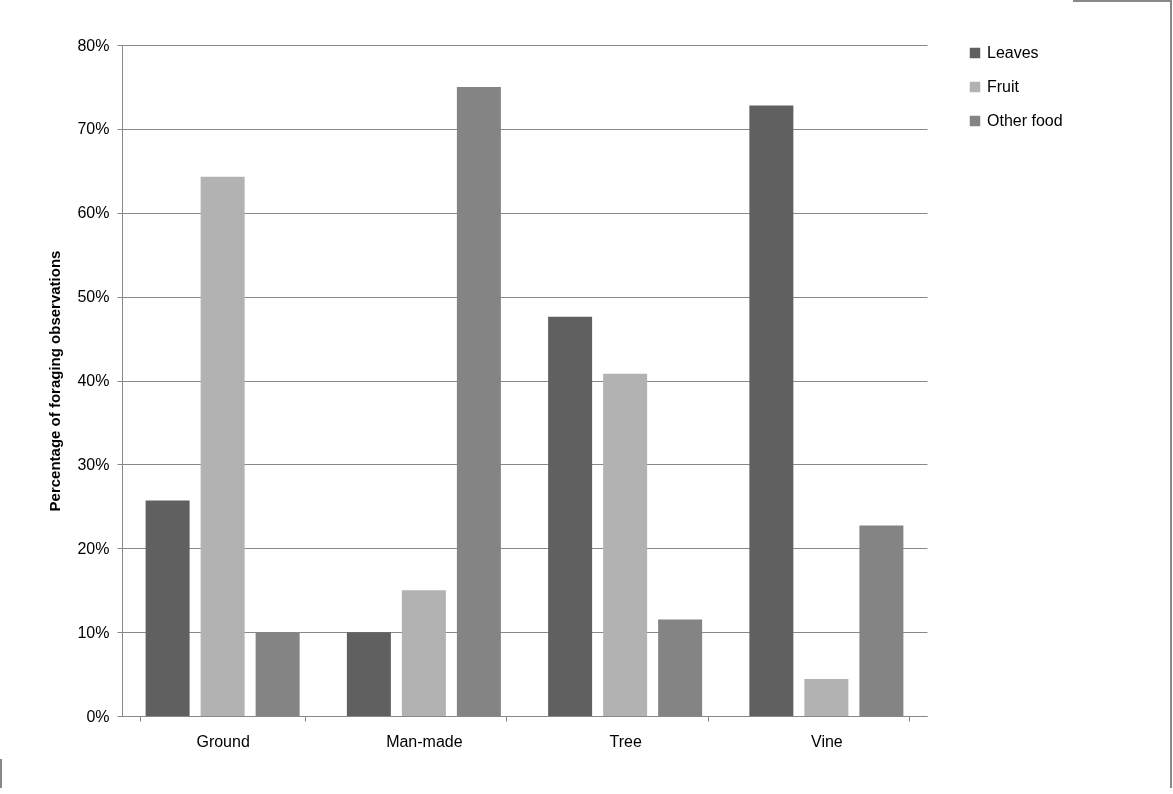  What do you see at coordinates (93, 464) in the screenshot?
I see `y-tick-label: 30%` at bounding box center [93, 464].